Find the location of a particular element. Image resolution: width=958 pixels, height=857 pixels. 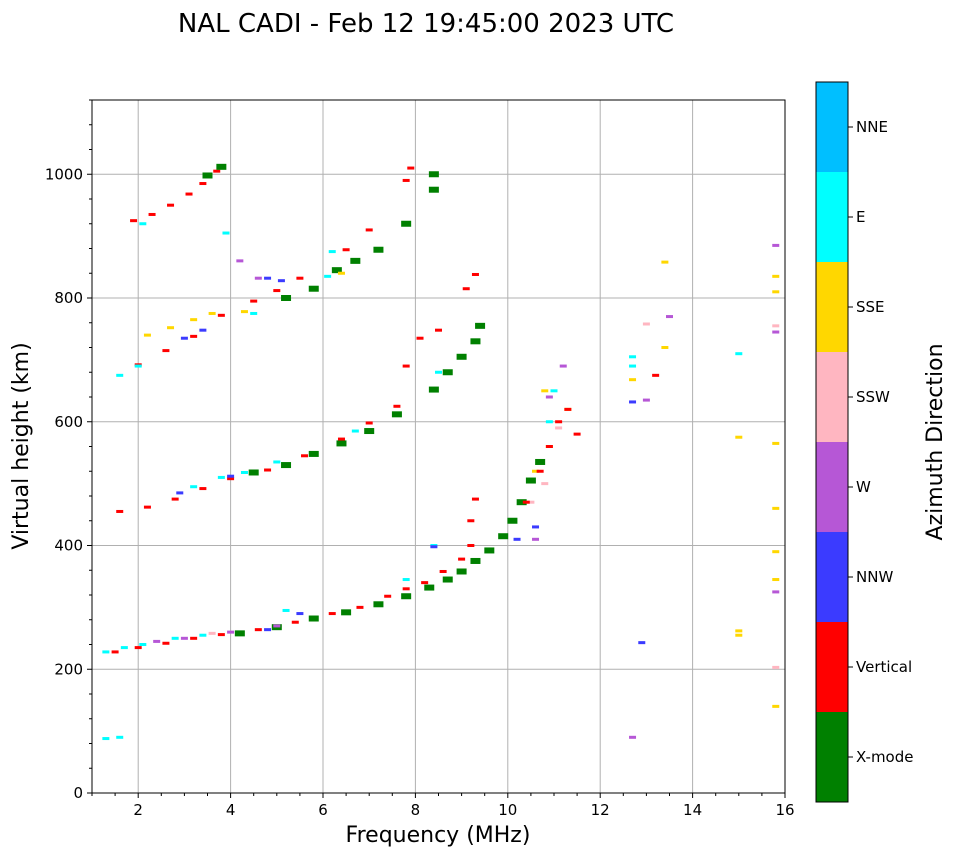

y-tick-label: 1000 is located at coordinates (64, 174).